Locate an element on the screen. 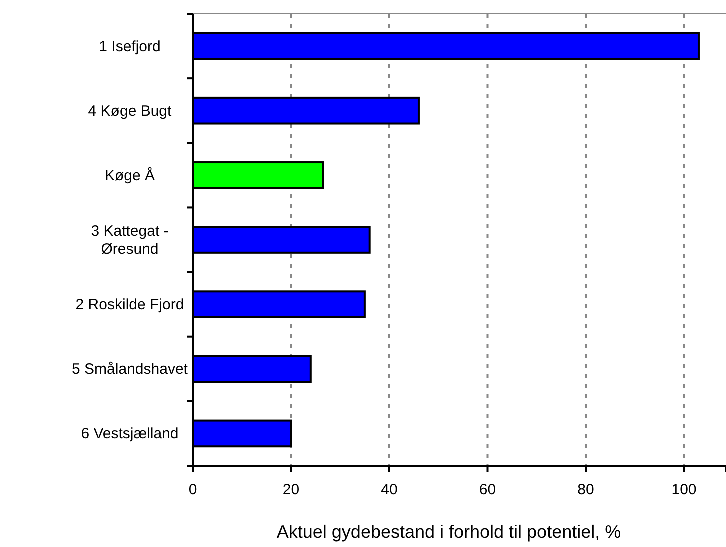 The image size is (726, 547). y-tick-label: 5 Smålandshavet is located at coordinates (130, 369).